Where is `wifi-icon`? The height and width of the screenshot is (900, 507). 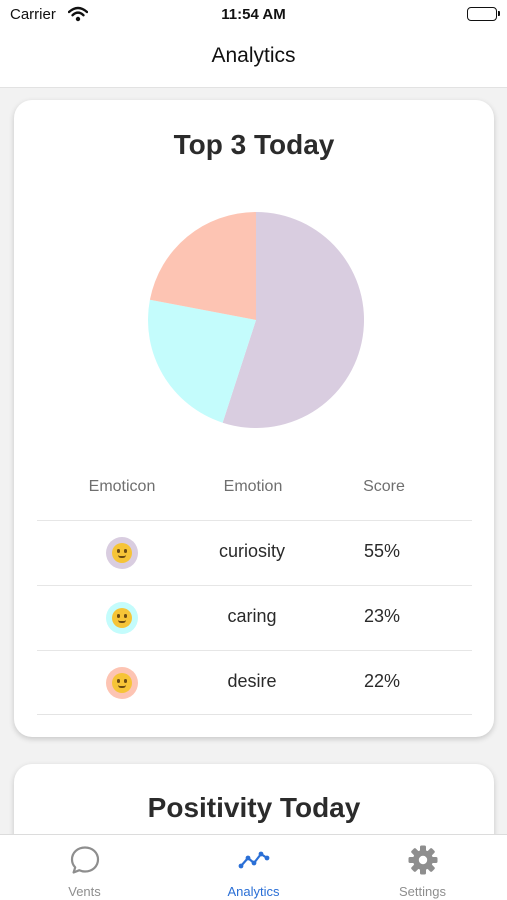 wifi-icon is located at coordinates (78, 16).